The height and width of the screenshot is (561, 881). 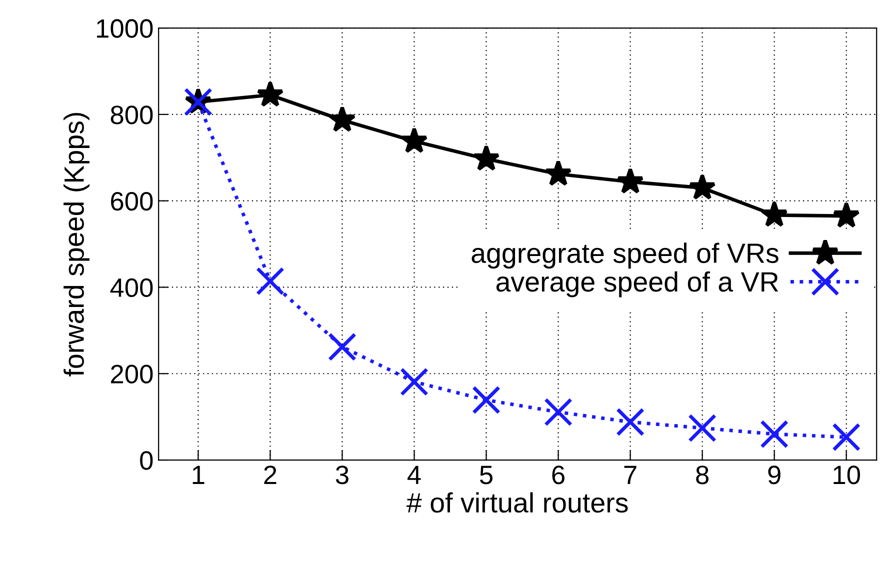 I want to click on x-tick-label: 1, so click(x=198, y=475).